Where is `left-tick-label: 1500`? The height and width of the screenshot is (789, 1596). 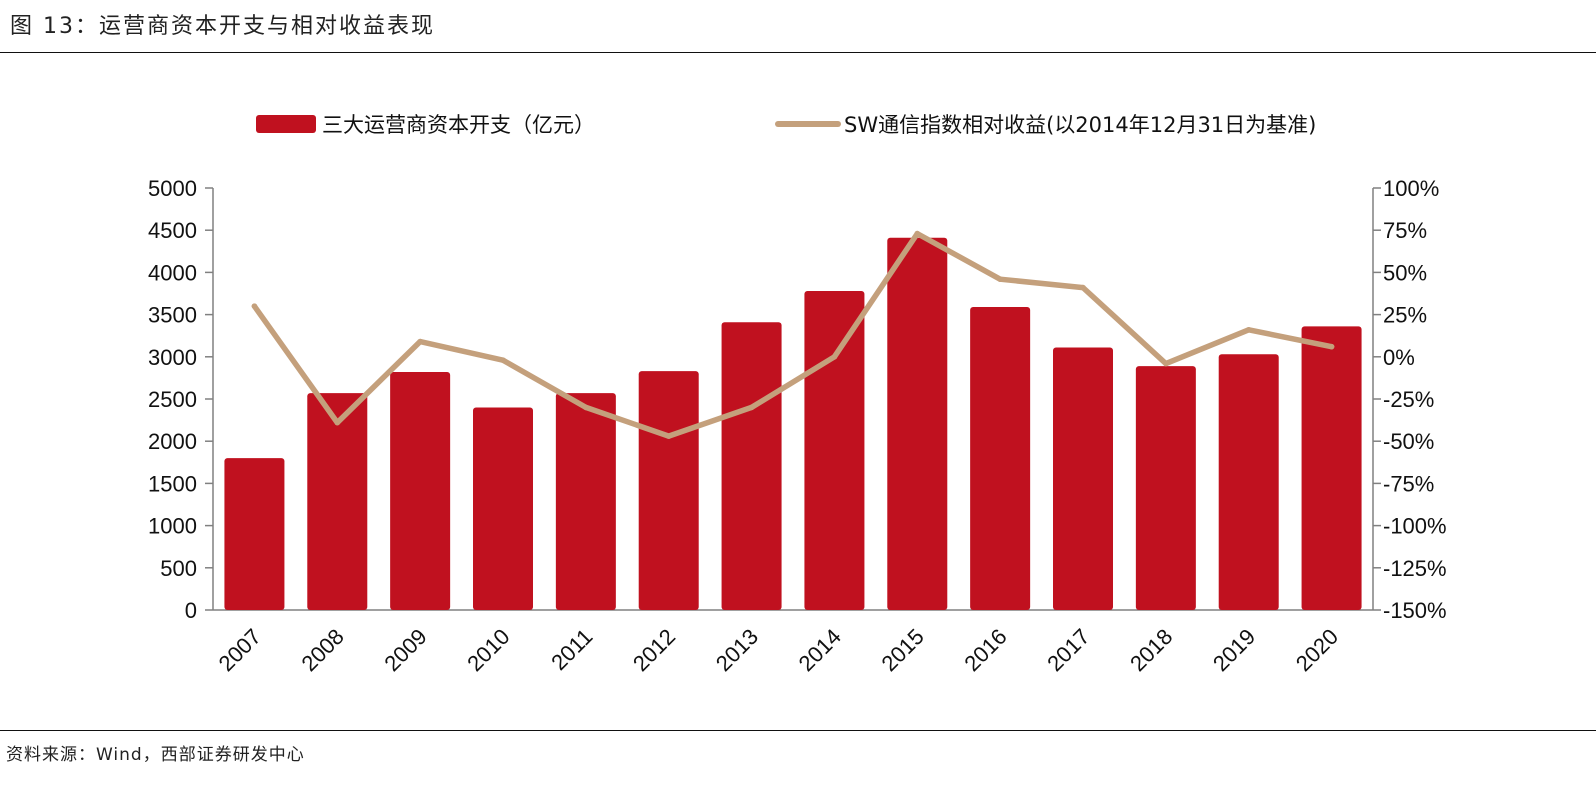
left-tick-label: 1500 is located at coordinates (172, 483).